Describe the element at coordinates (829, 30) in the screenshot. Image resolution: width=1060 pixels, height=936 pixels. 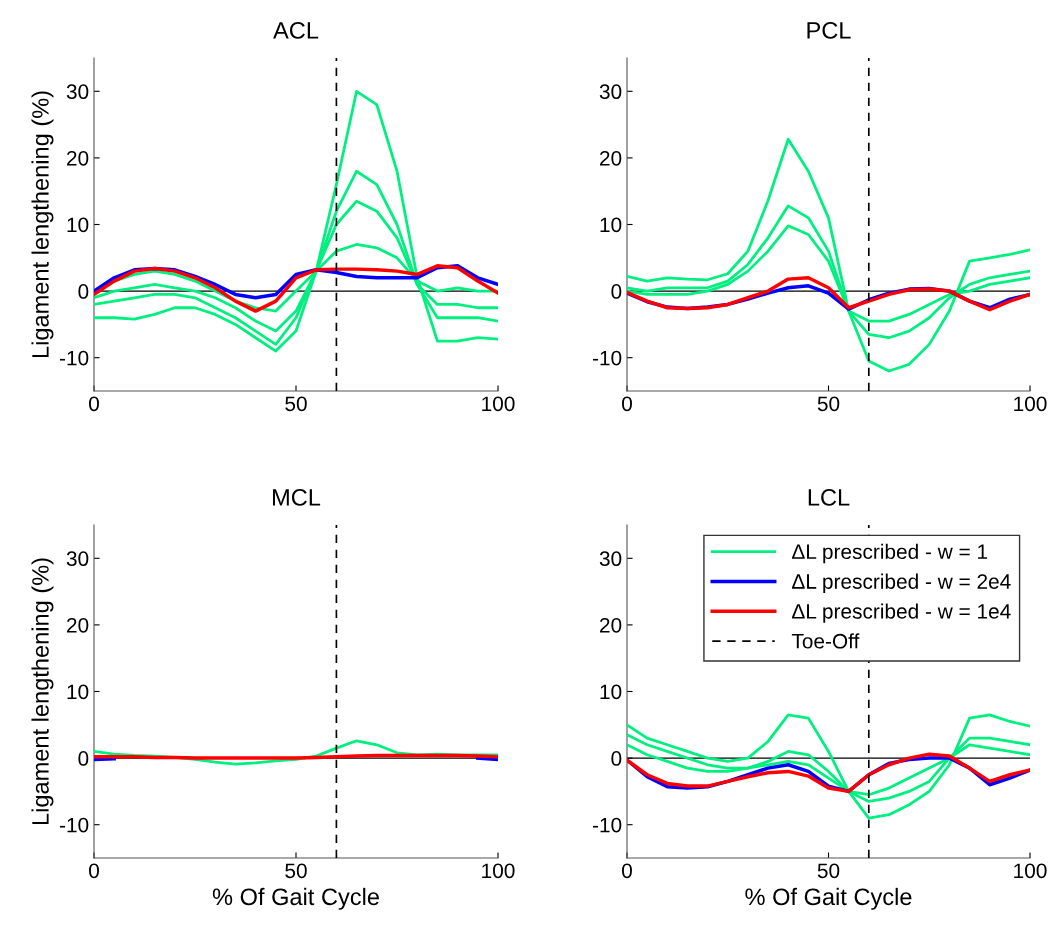
I see `chart-title: PCL` at that location.